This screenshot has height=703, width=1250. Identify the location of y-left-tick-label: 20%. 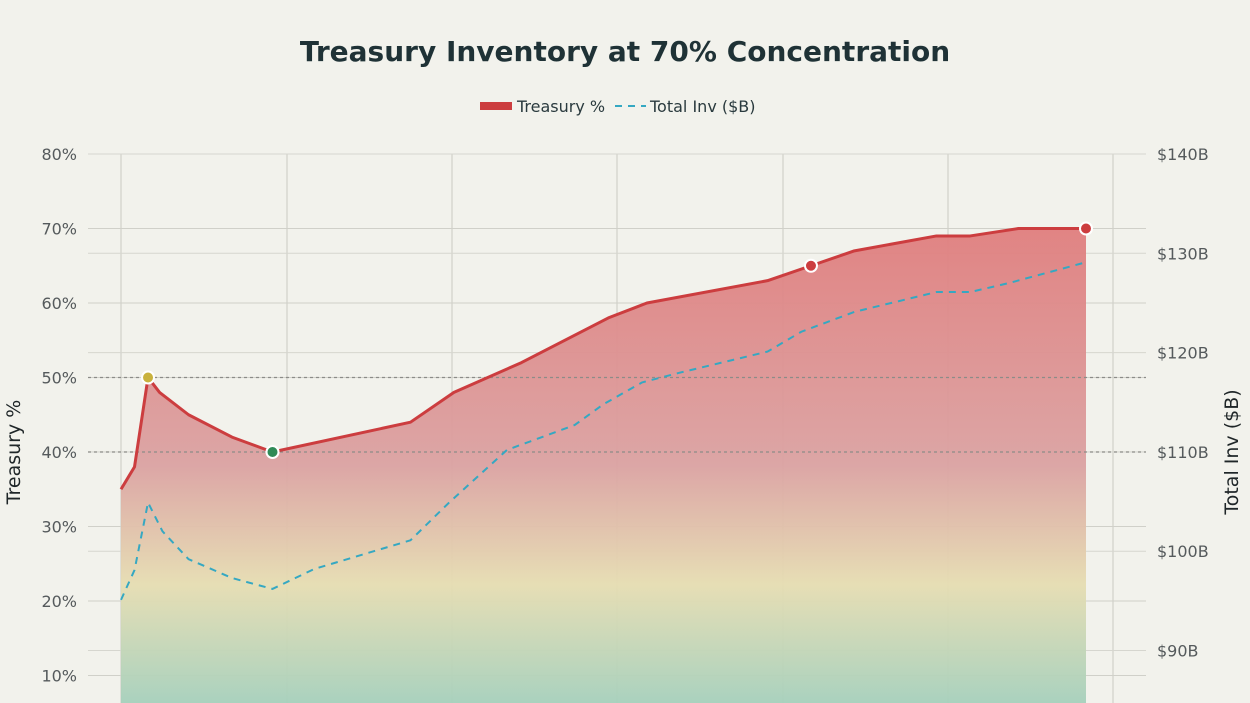
(59, 601).